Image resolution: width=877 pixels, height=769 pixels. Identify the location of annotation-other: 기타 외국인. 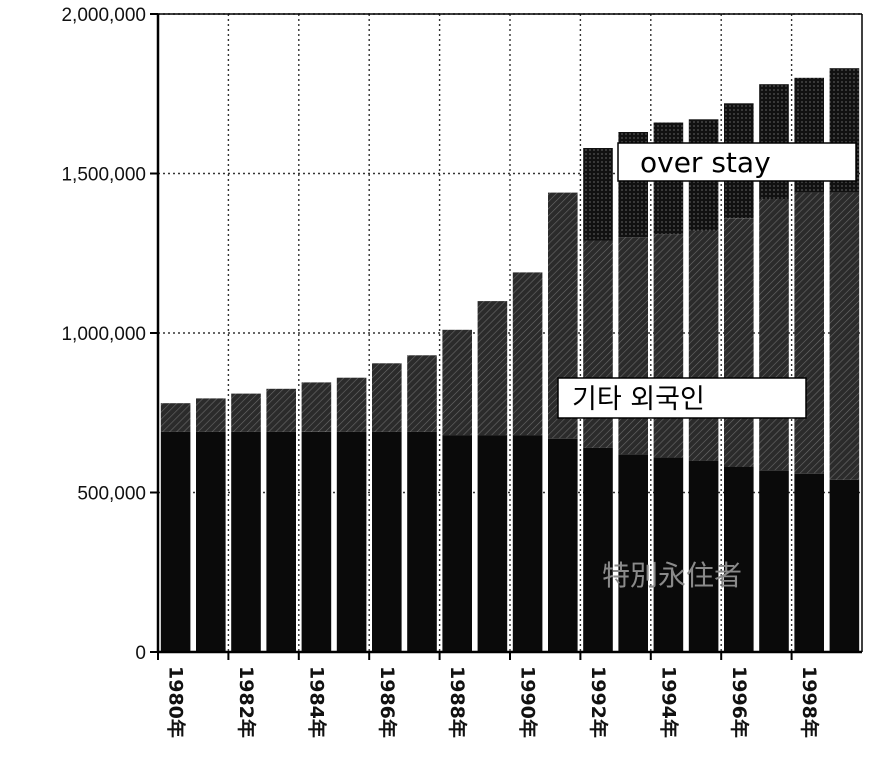
(682, 398).